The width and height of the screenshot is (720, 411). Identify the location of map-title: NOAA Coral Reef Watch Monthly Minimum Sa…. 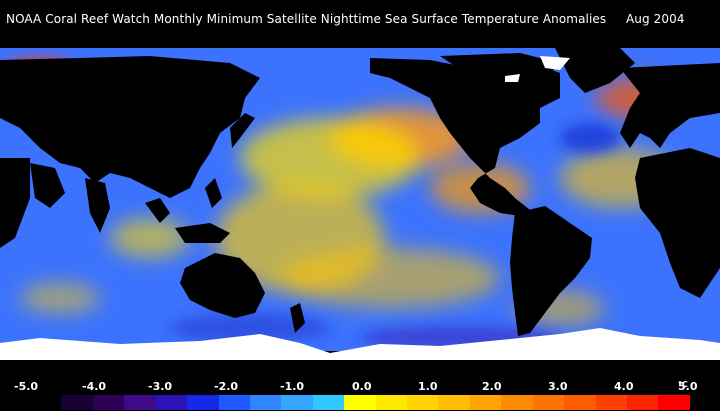
(360, 19).